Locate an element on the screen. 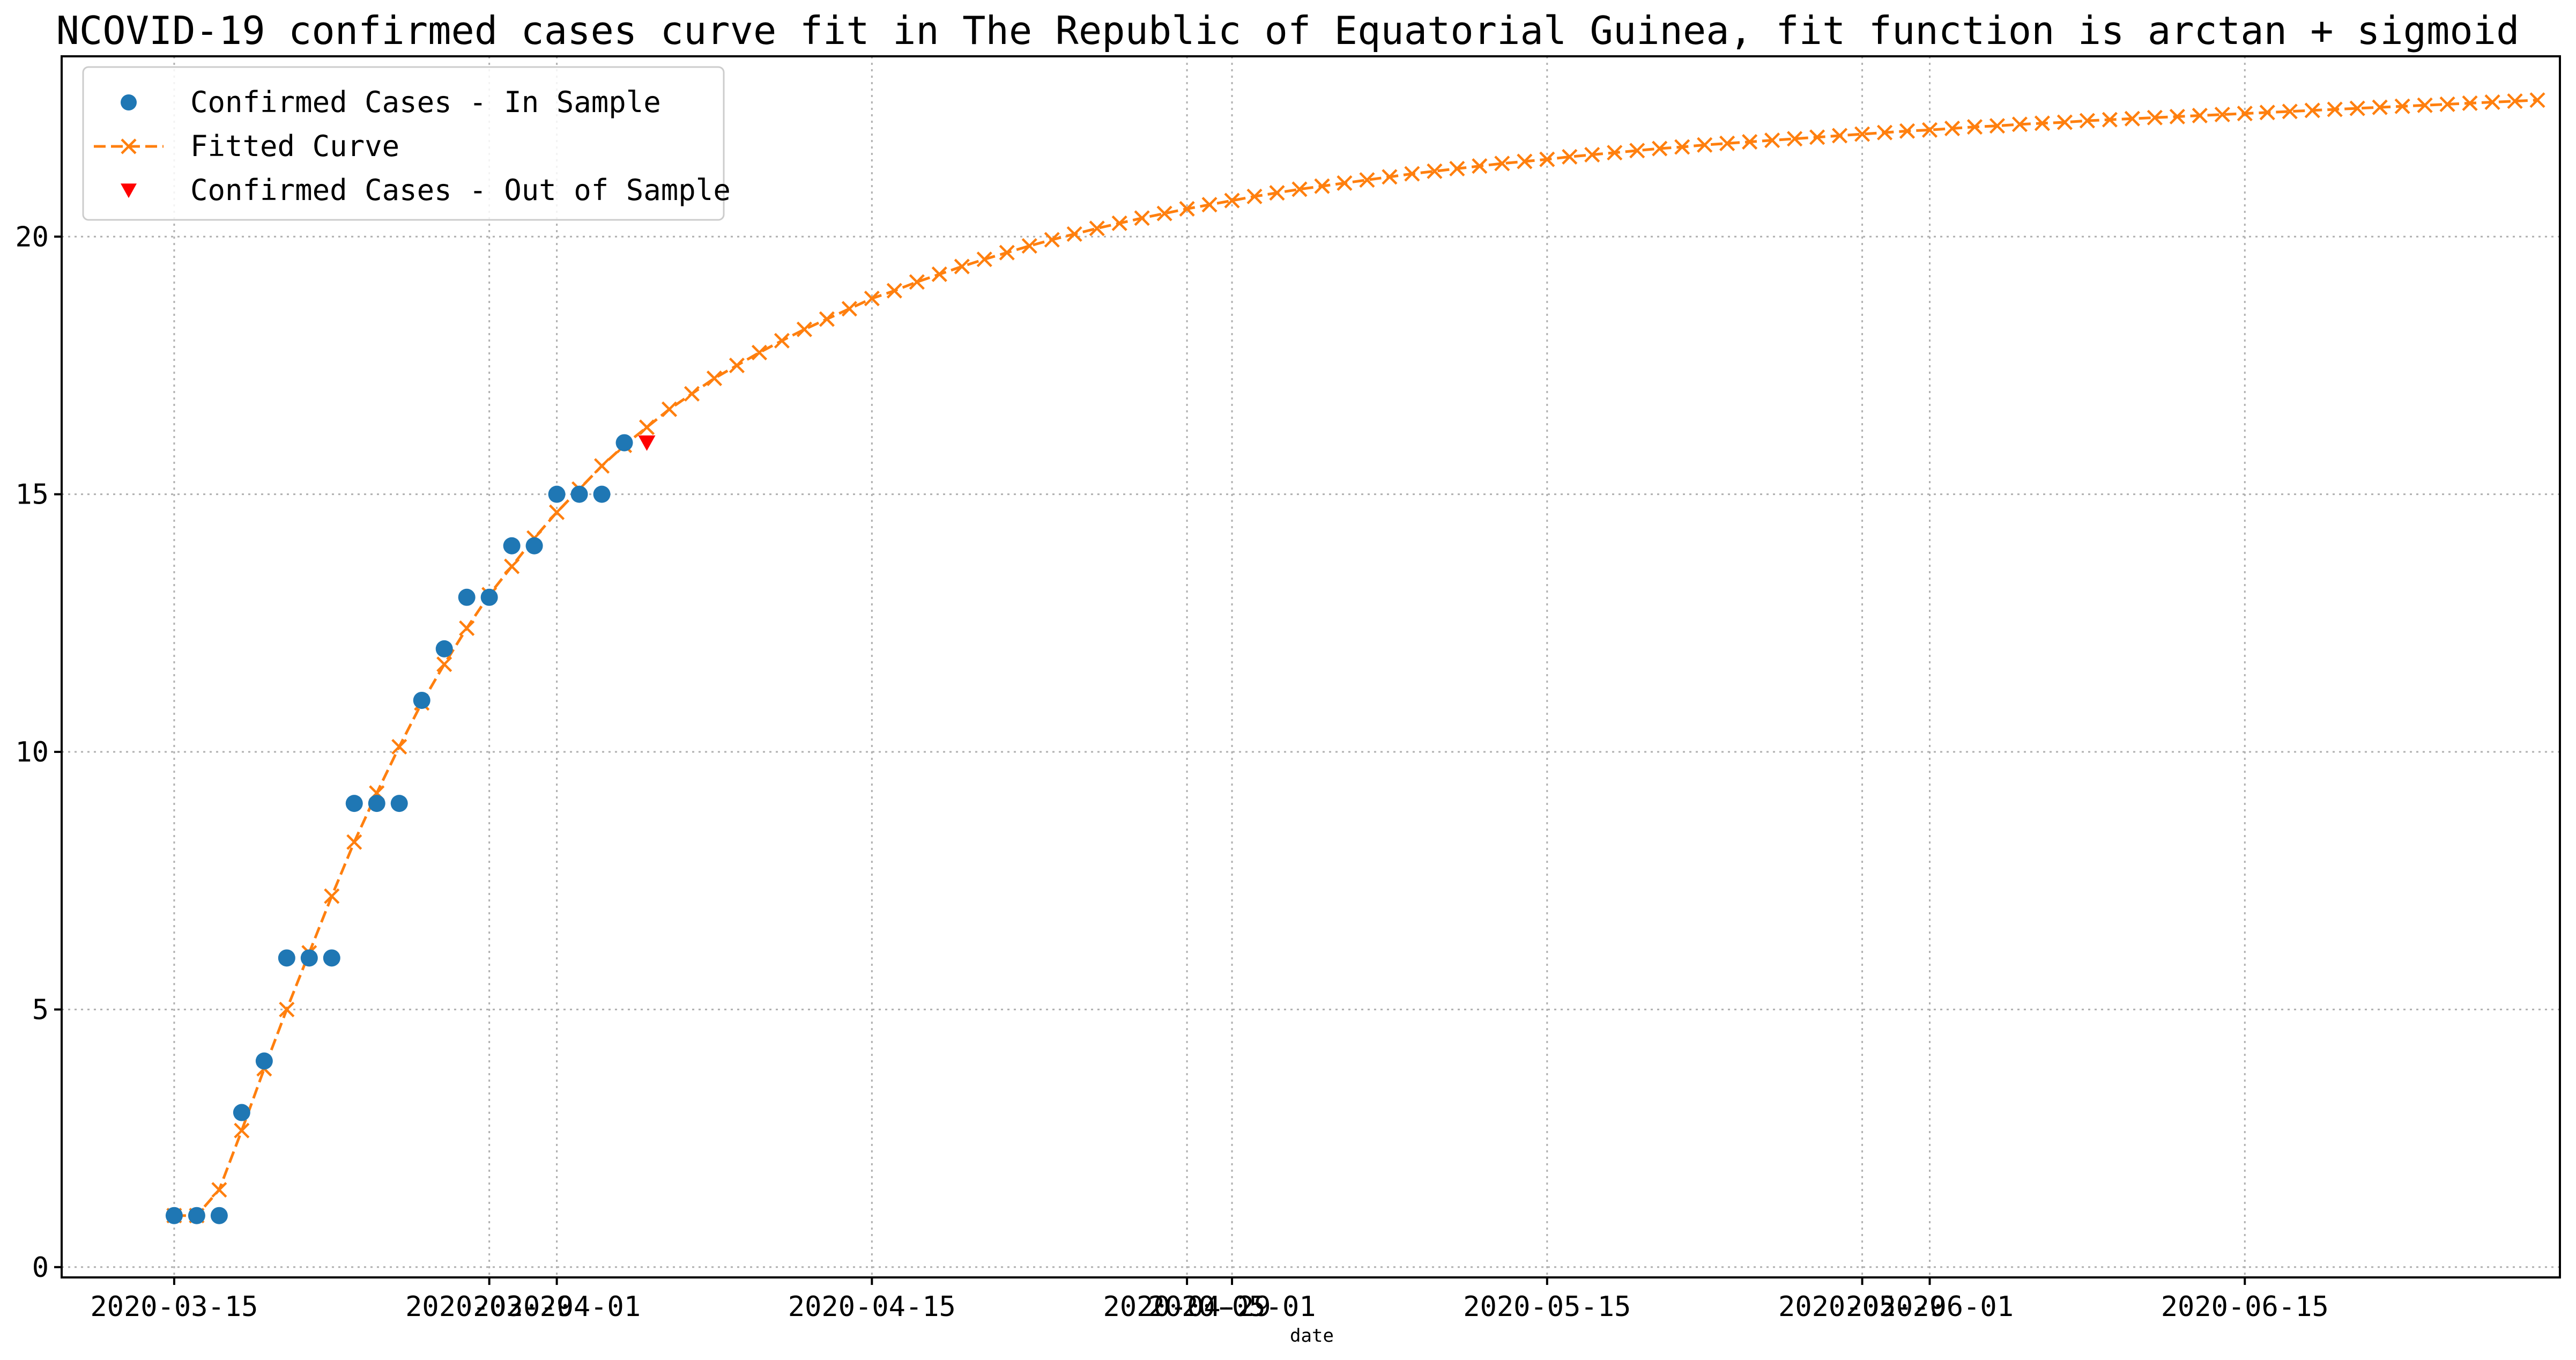 This screenshot has width=2576, height=1360. x-tick-label: 2020-03-29 is located at coordinates (489, 1307).